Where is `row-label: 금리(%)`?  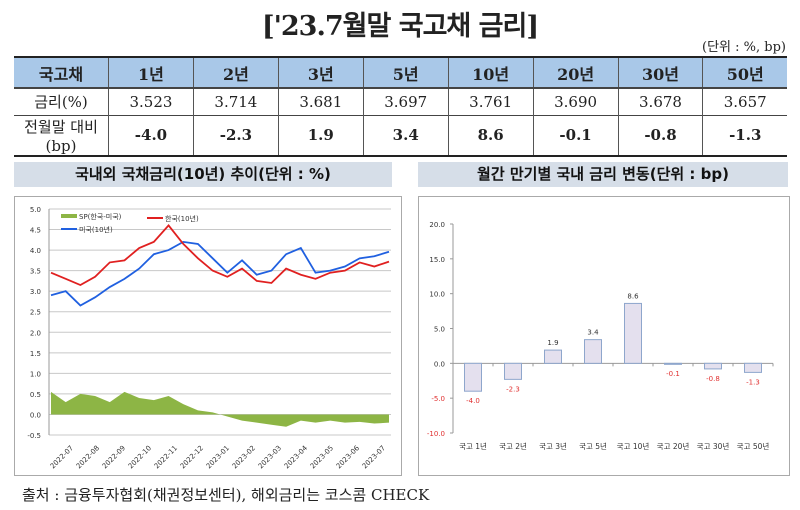
row-label: 금리(%) is located at coordinates (61, 102).